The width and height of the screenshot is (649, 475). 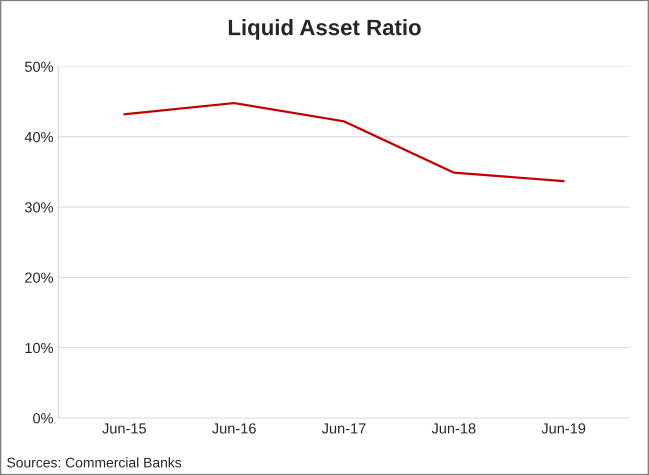 What do you see at coordinates (39, 348) in the screenshot?
I see `y-tick-label: 10%` at bounding box center [39, 348].